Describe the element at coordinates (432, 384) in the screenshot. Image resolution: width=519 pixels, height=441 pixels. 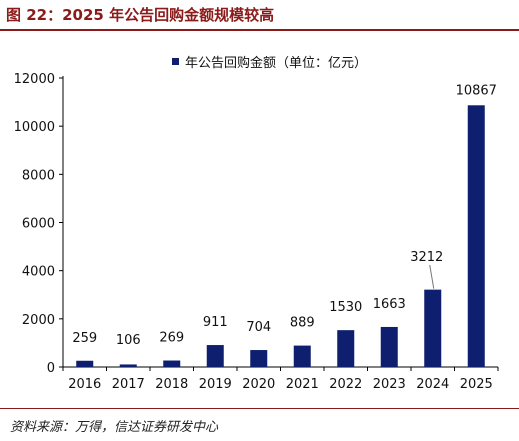
I see `x-tick-label: 2024` at that location.